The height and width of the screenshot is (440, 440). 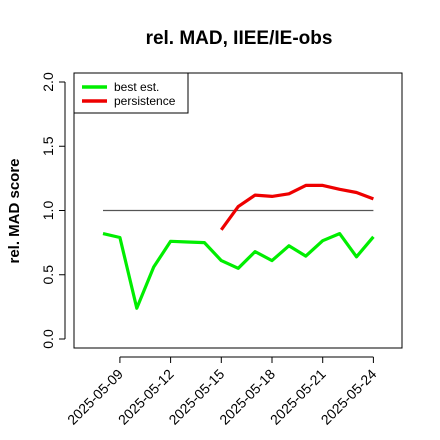 I want to click on legend-box, so click(x=131, y=93).